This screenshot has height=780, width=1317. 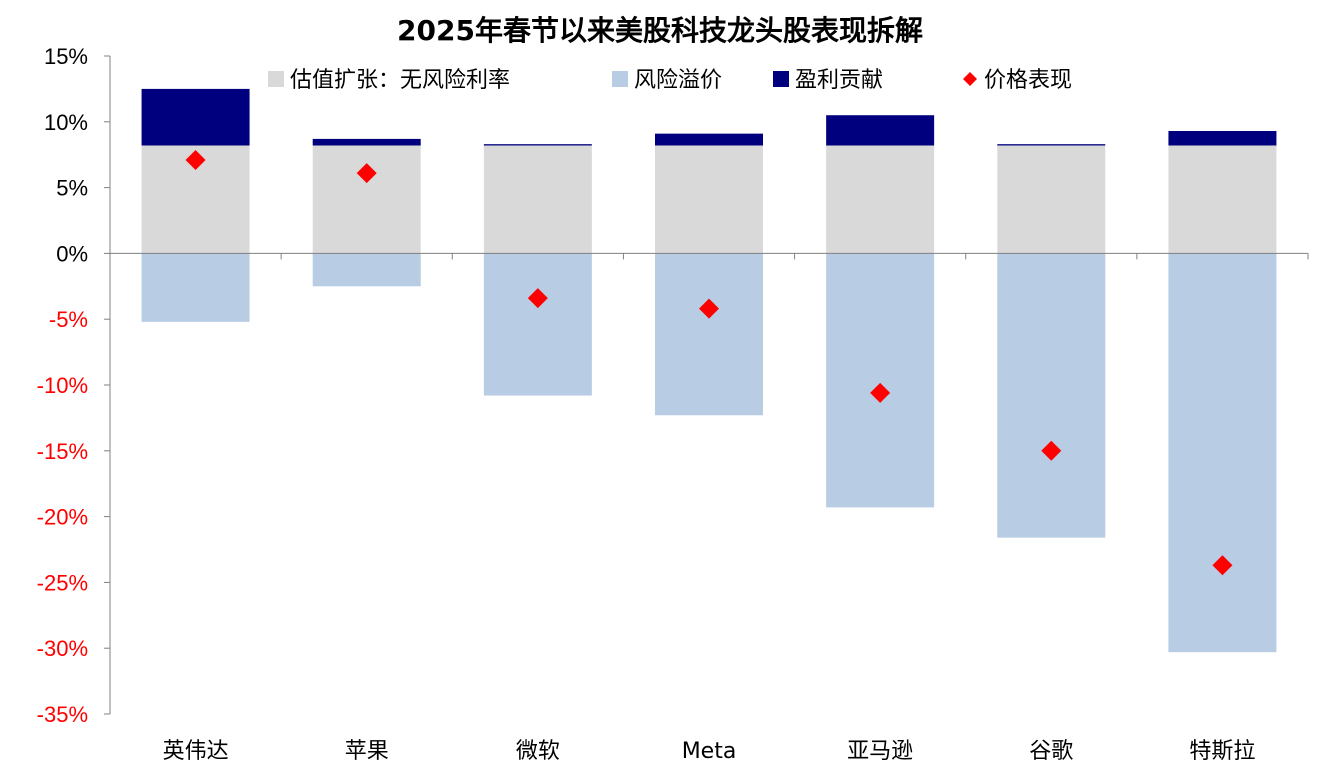 What do you see at coordinates (1222, 565) in the screenshot?
I see `marker-价格表现-特斯拉` at bounding box center [1222, 565].